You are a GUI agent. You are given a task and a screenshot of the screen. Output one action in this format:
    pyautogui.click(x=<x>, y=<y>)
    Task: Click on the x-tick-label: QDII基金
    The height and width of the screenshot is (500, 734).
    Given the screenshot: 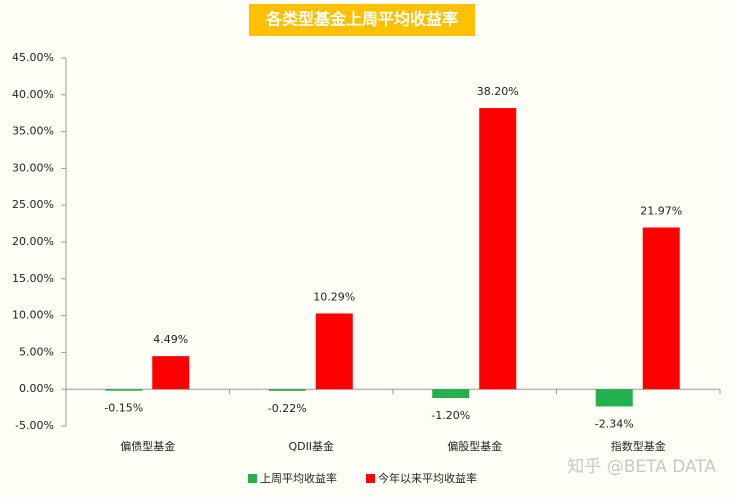 What is the action you would take?
    pyautogui.click(x=311, y=446)
    